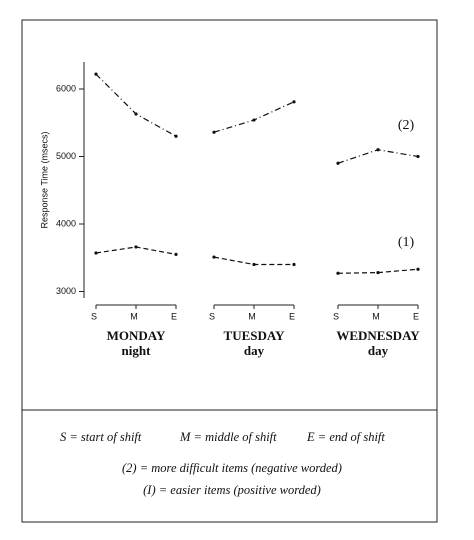  I want to click on y-tick-label: 5000, so click(66, 156).